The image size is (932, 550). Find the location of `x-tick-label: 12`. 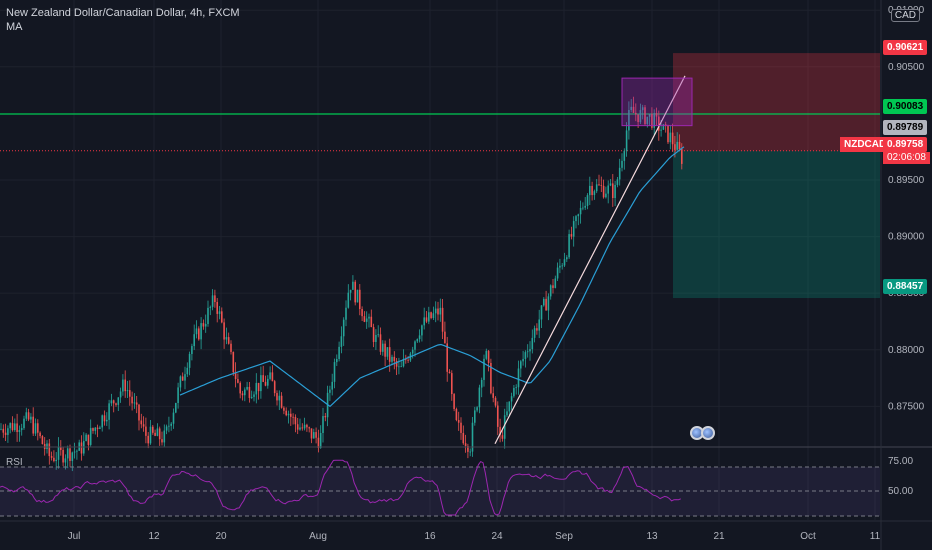

x-tick-label: 12 is located at coordinates (154, 536).